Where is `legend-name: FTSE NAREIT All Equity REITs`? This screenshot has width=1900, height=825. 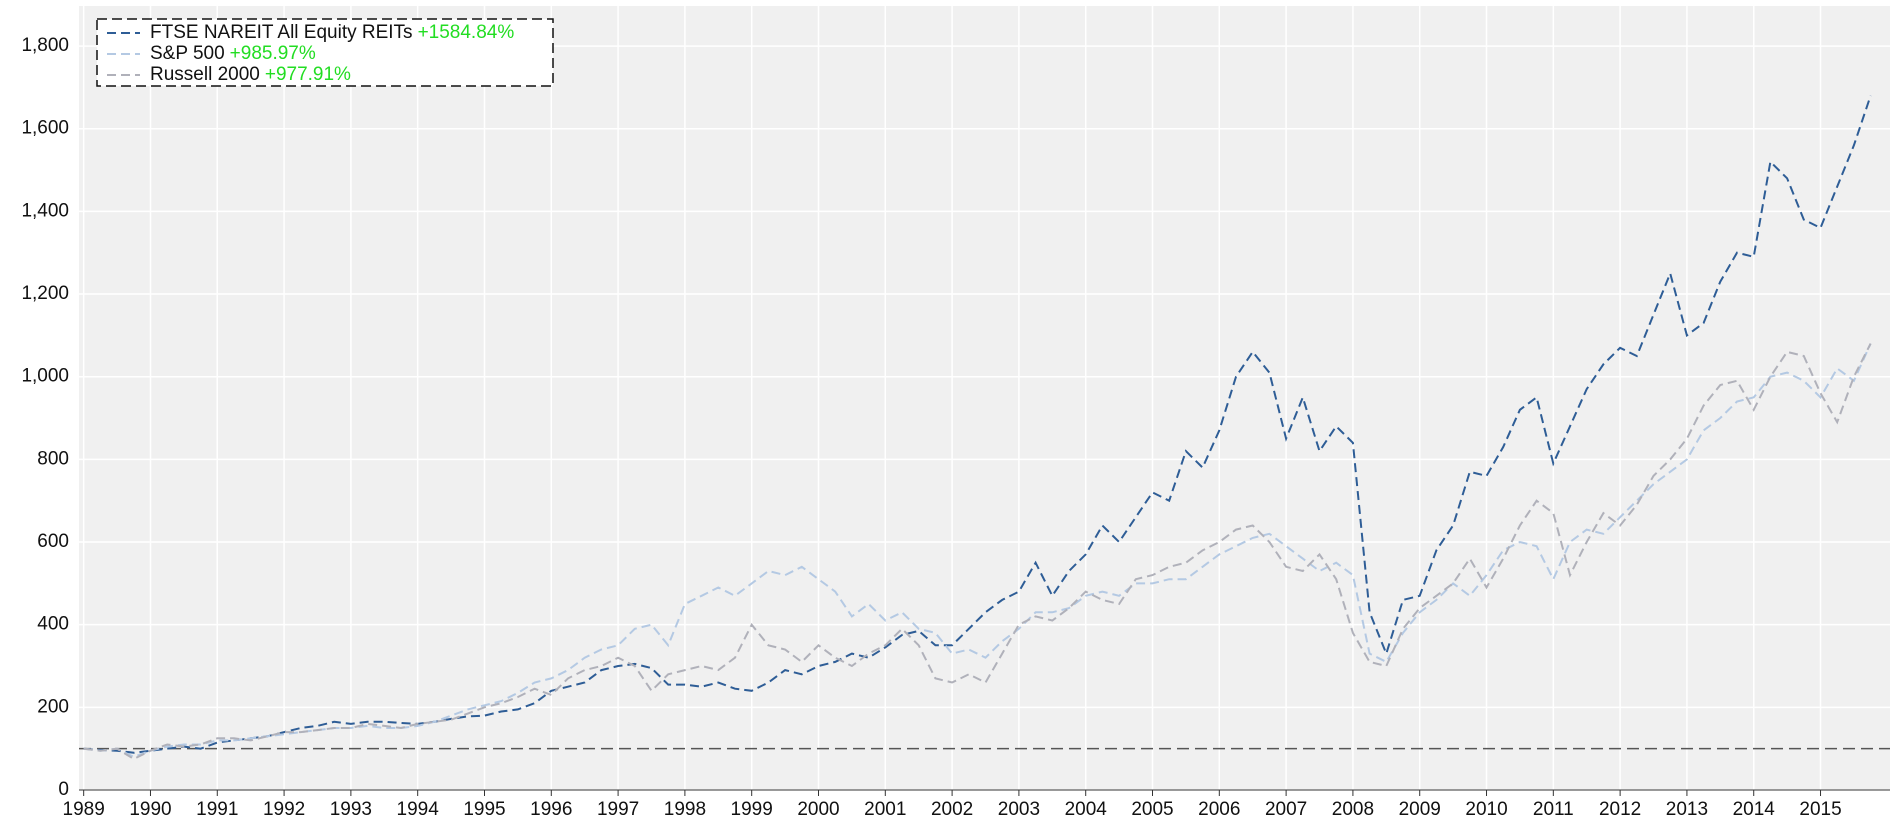
legend-name: FTSE NAREIT All Equity REITs is located at coordinates (281, 32).